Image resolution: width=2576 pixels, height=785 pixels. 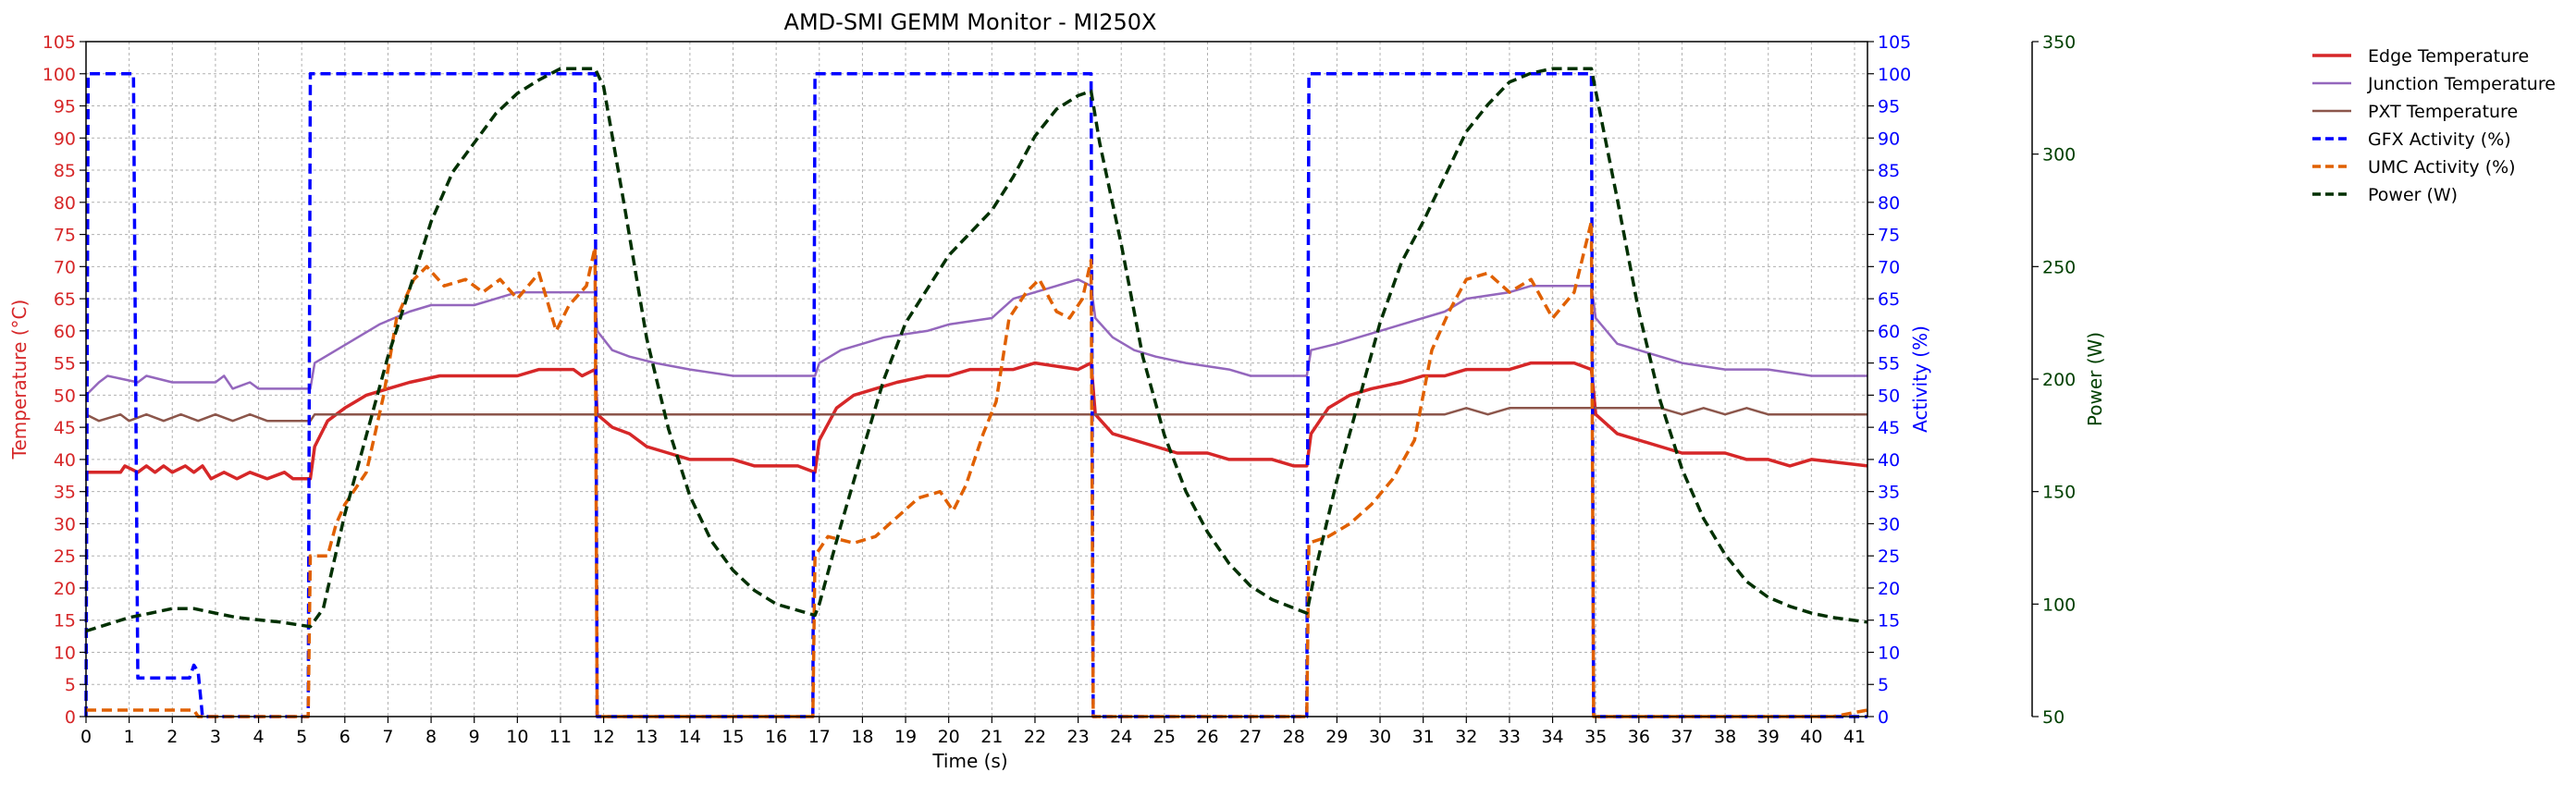 What do you see at coordinates (474, 737) in the screenshot?
I see `x-tick-label: 9` at bounding box center [474, 737].